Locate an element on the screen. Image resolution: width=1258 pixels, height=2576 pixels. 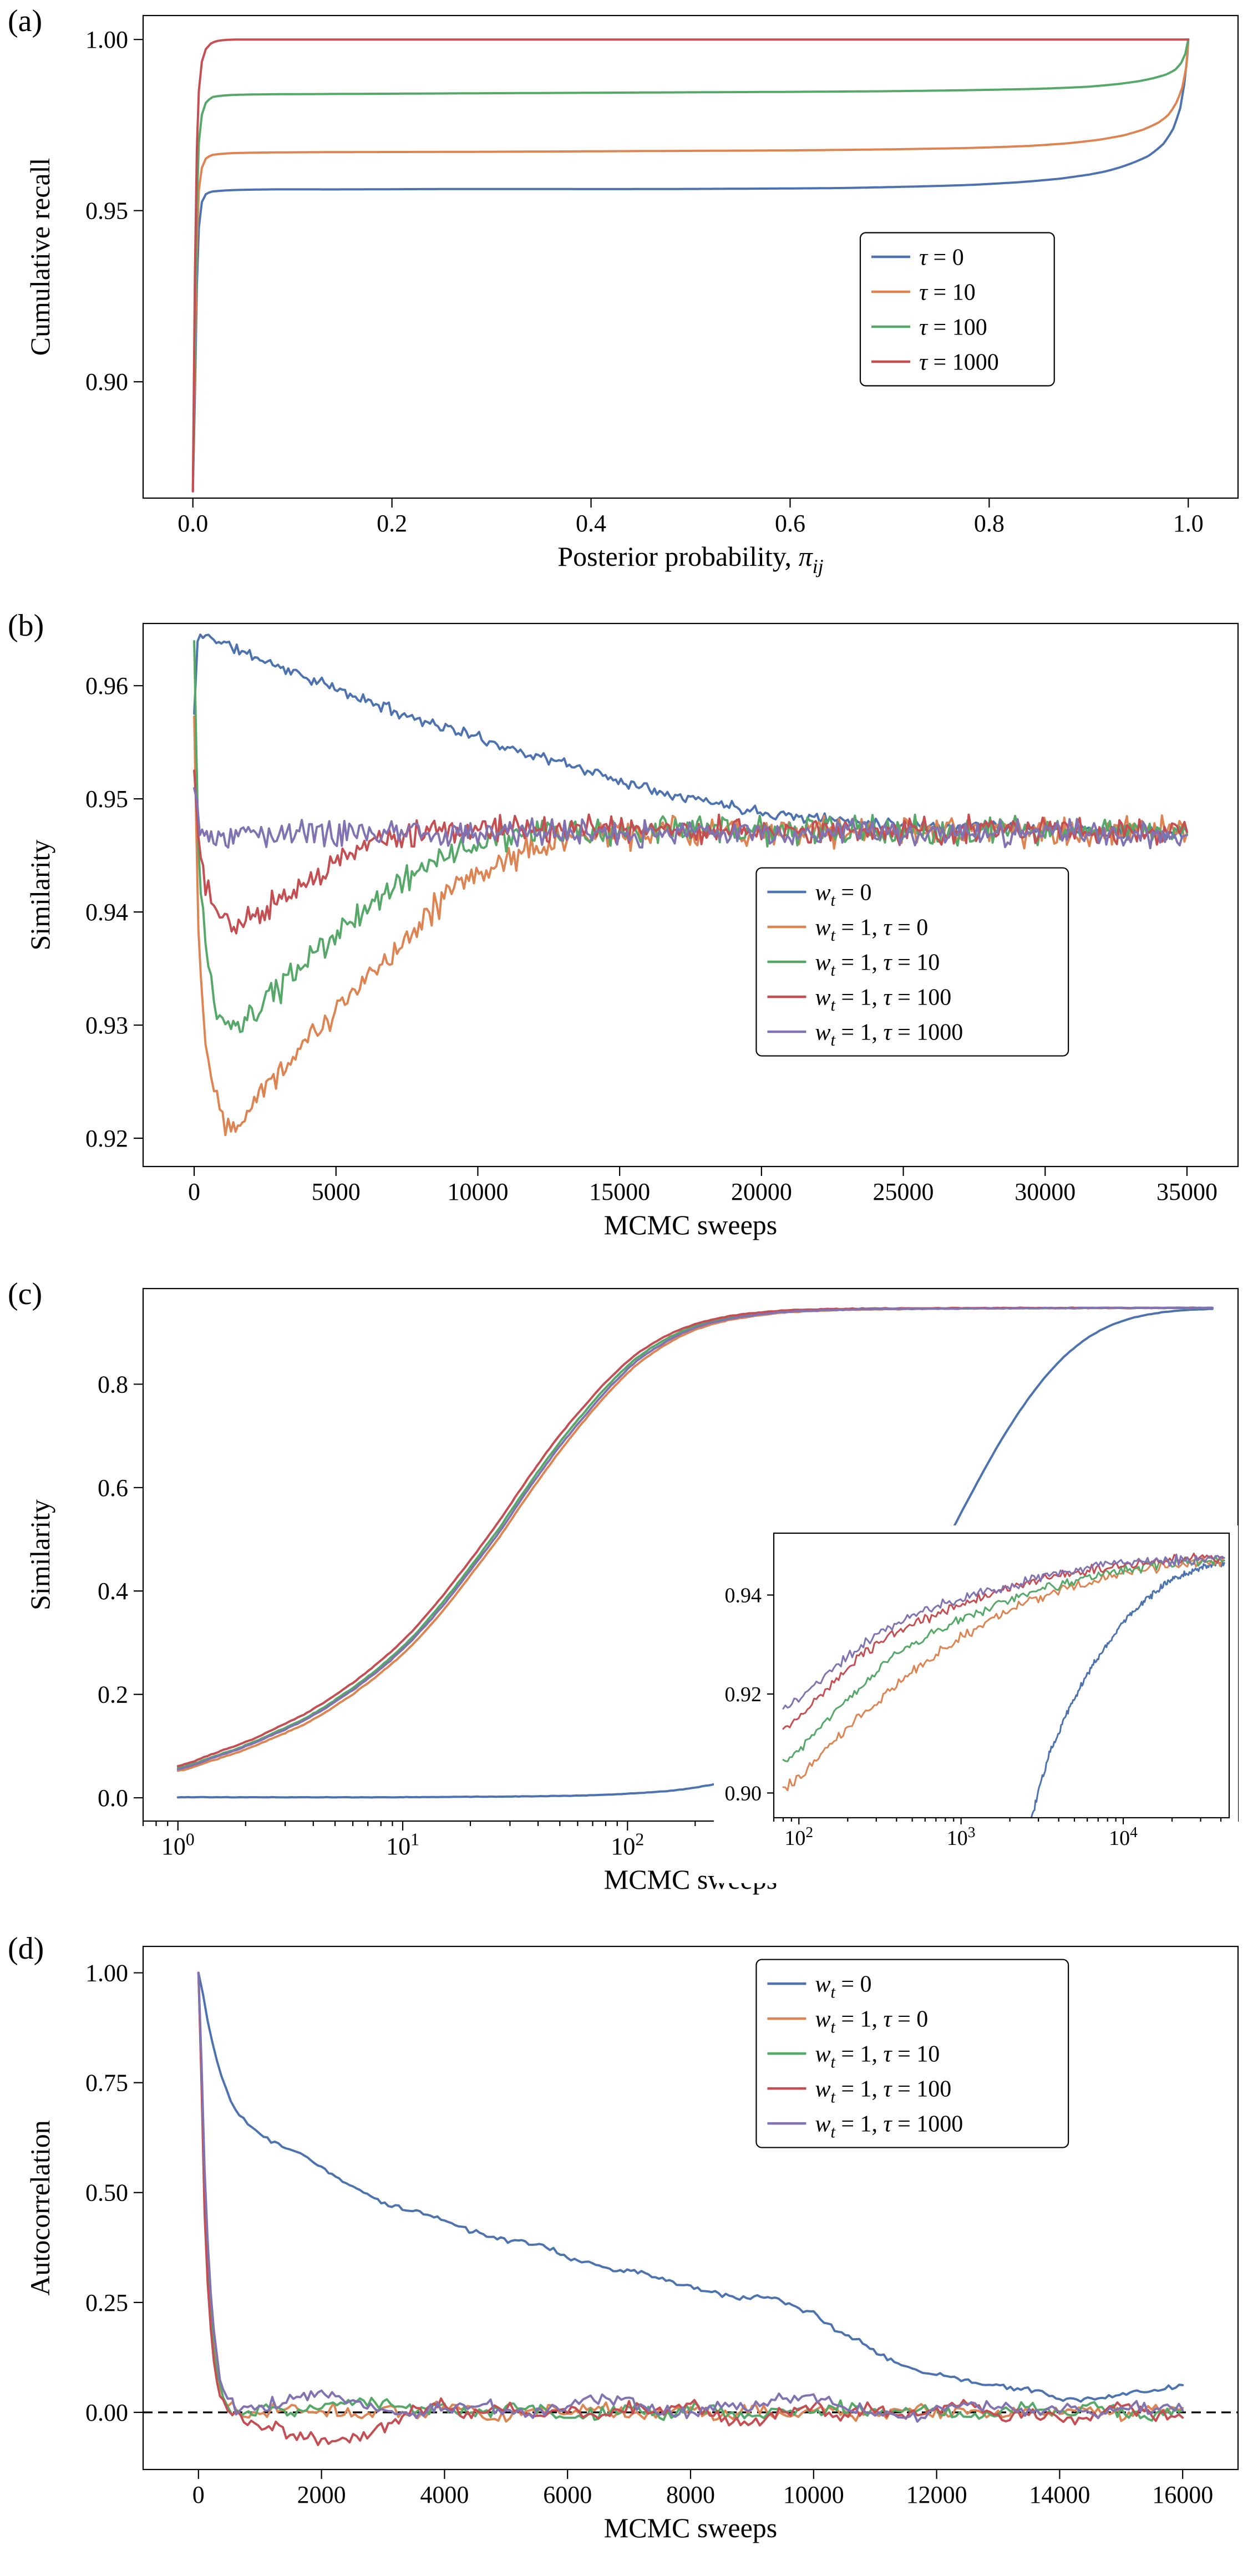
x-tick-label: 12000 is located at coordinates (937, 2494).